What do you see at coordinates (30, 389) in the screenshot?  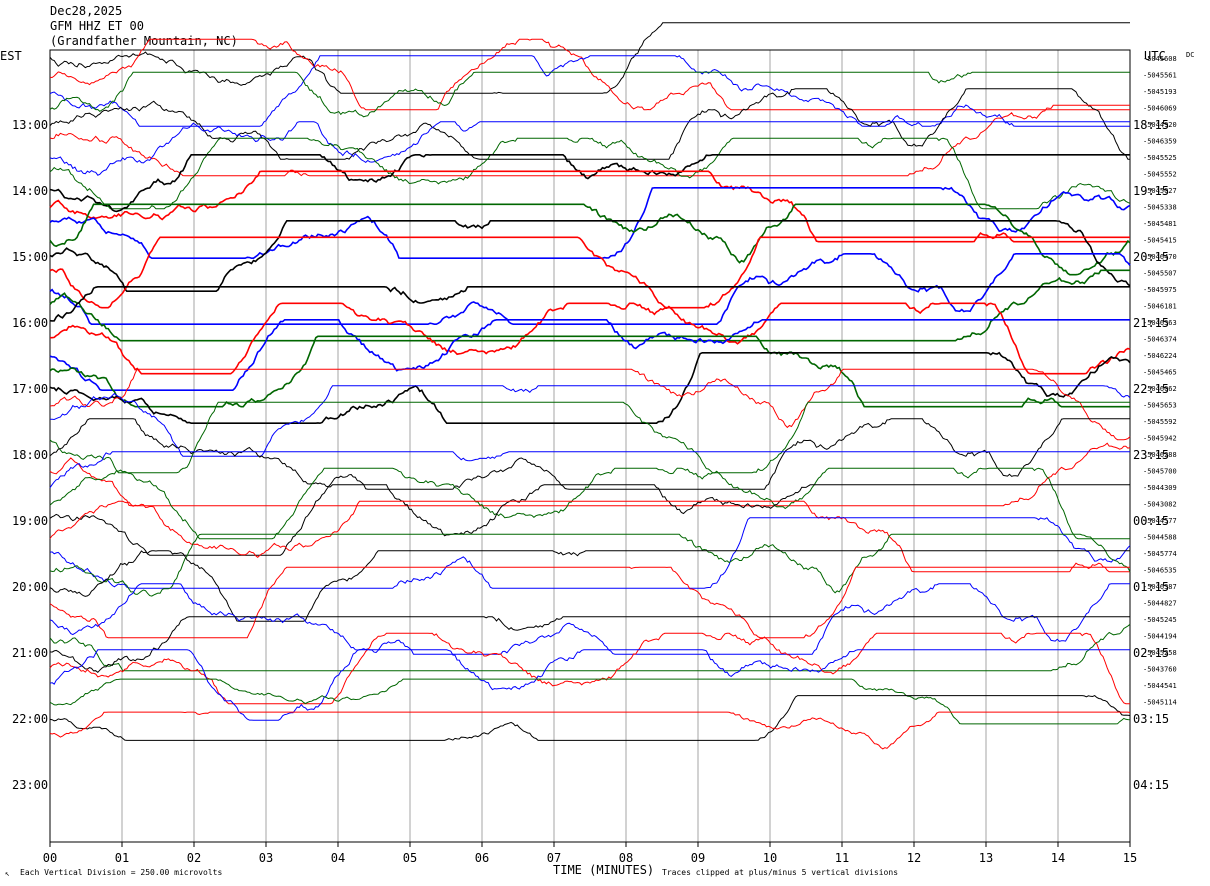 I see `left-hour-label: 17:00` at bounding box center [30, 389].